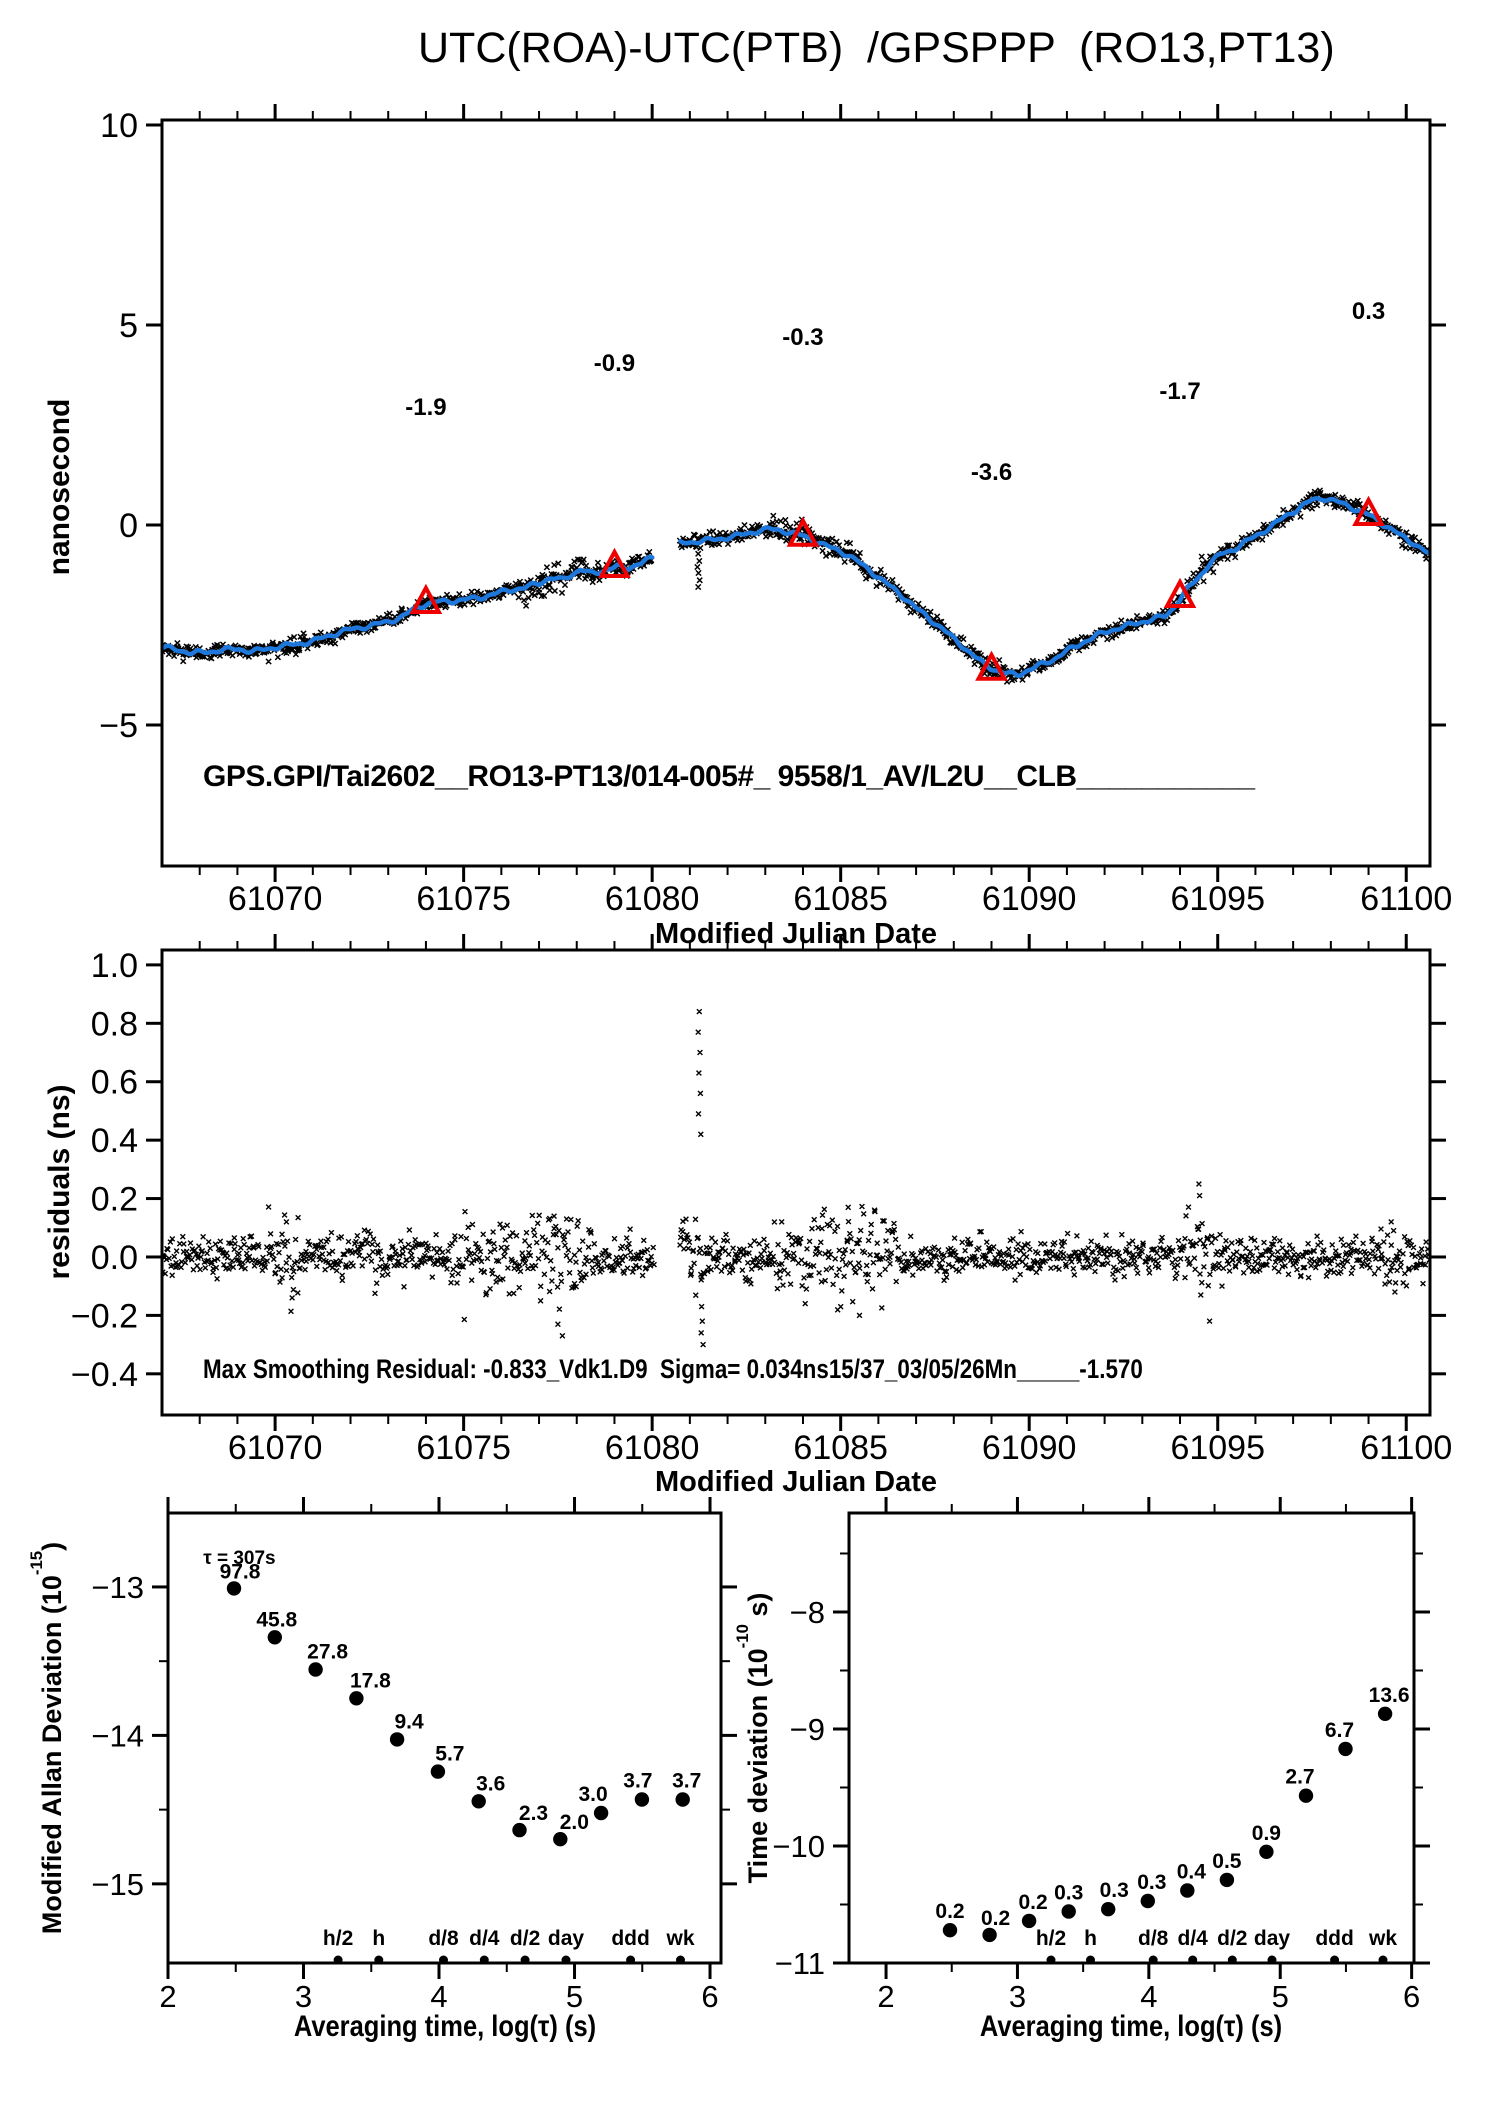 The image size is (1488, 2105). I want to click on deviation-value-label: 2.0, so click(574, 1822).